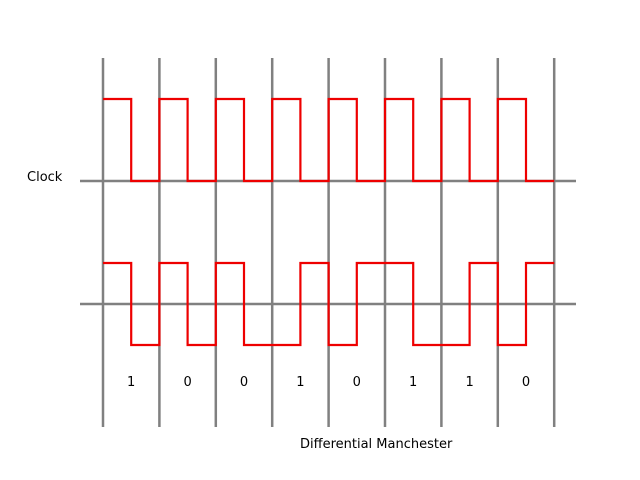 The image size is (640, 480). What do you see at coordinates (45, 177) in the screenshot?
I see `clock-label: Clock` at bounding box center [45, 177].